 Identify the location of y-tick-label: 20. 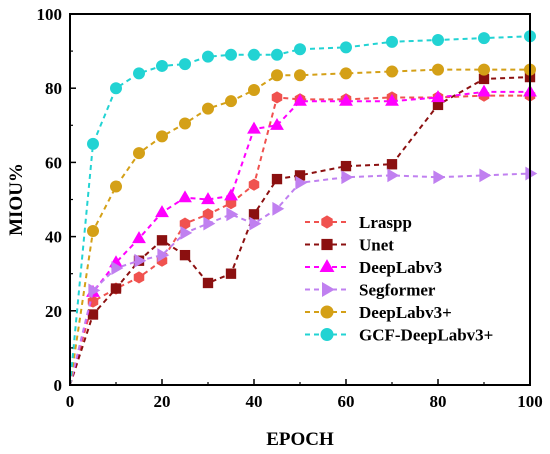
(53, 311).